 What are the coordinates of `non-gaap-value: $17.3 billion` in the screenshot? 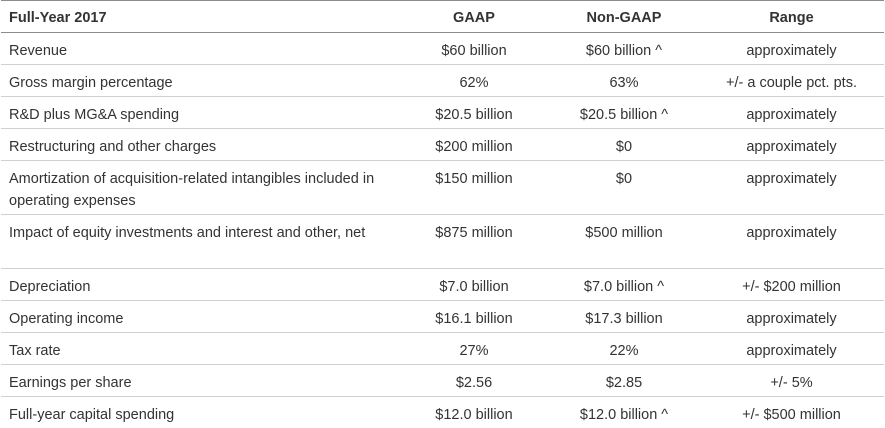 It's located at (624, 317).